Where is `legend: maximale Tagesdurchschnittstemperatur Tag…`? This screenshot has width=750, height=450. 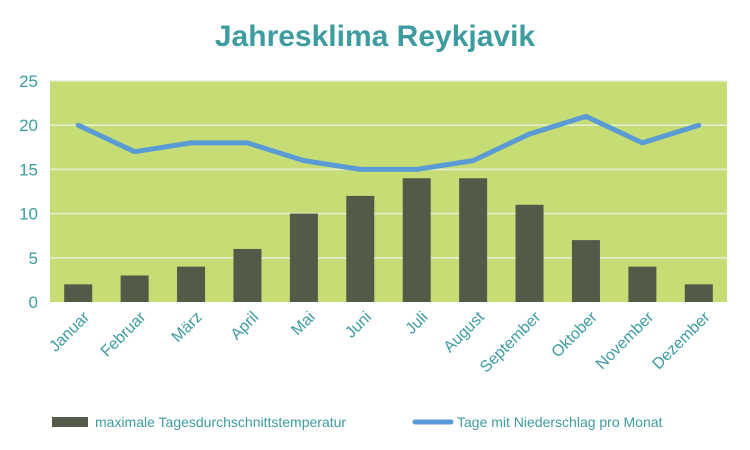 legend: maximale Tagesdurchschnittstemperatur Tag… is located at coordinates (357, 422).